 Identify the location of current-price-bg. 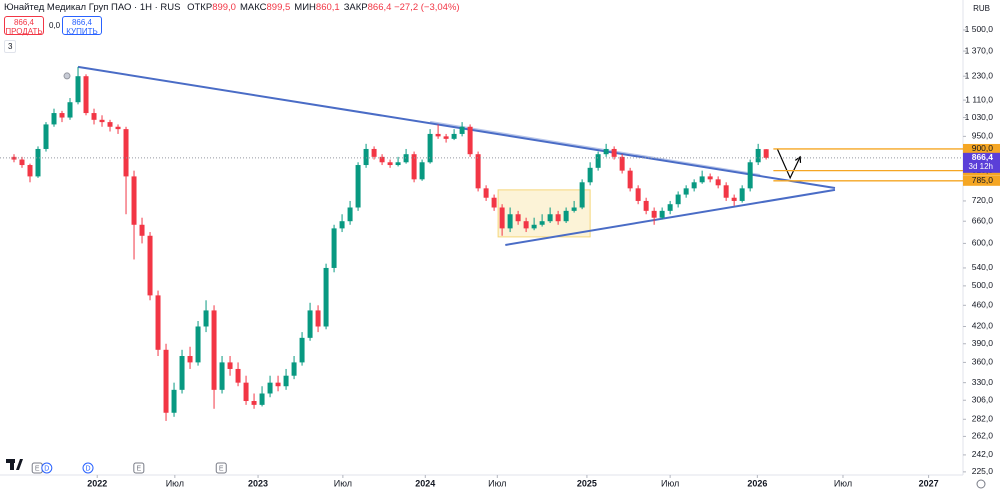
(981, 162).